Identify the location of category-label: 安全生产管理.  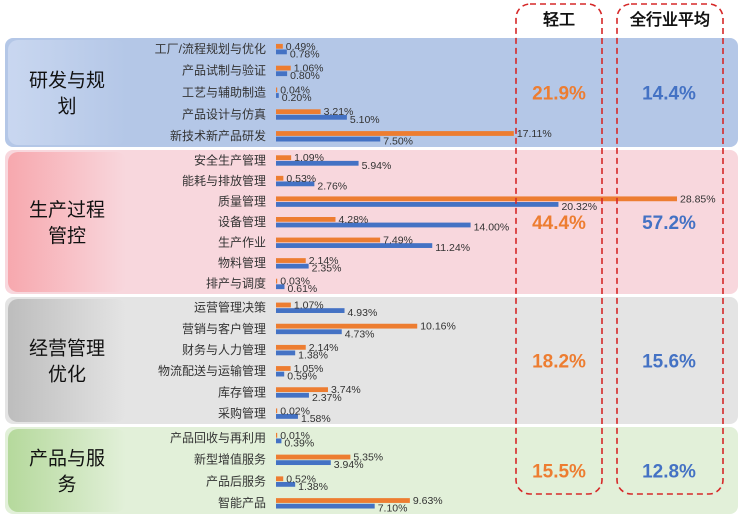
(230, 159).